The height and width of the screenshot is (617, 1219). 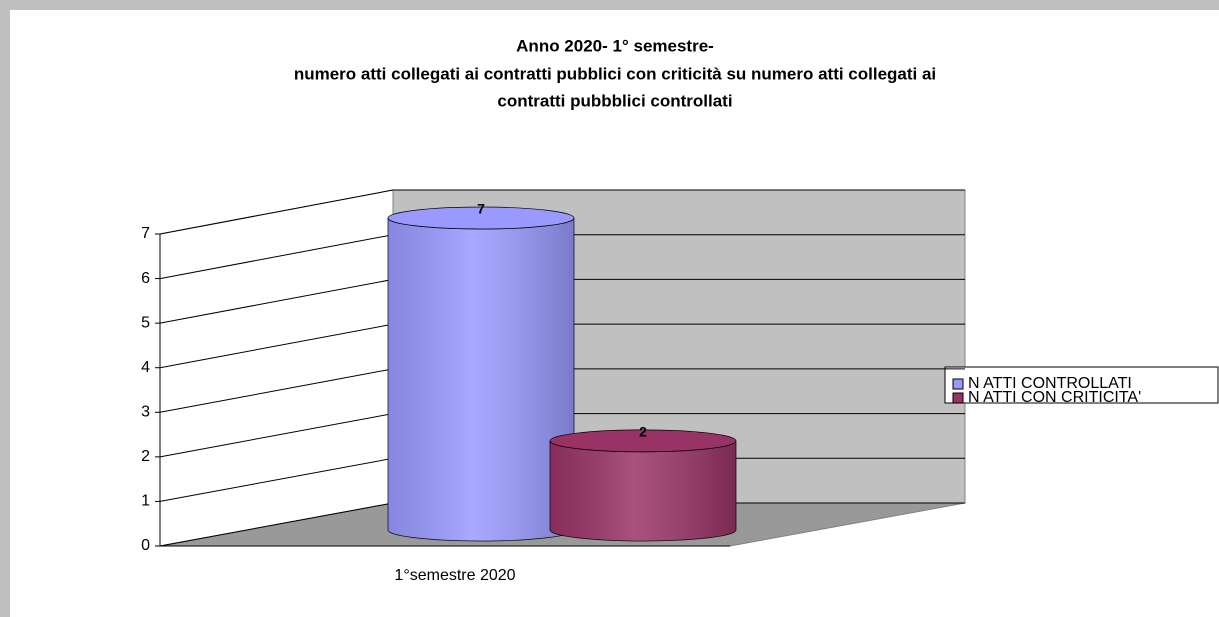 I want to click on data-label: 2, so click(x=643, y=432).